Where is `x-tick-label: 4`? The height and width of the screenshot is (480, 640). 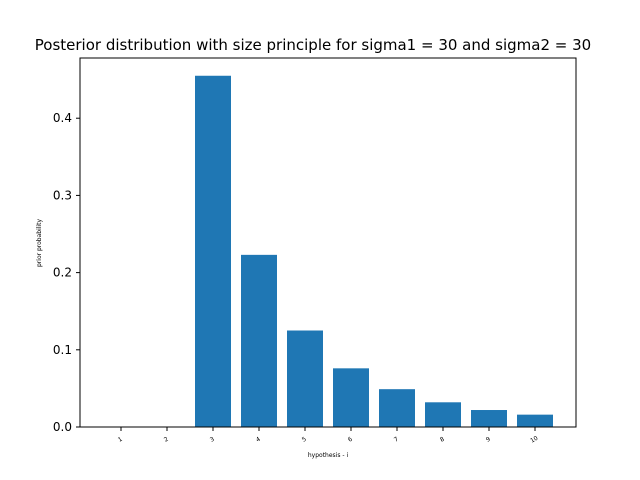 x-tick-label: 4 is located at coordinates (258, 440).